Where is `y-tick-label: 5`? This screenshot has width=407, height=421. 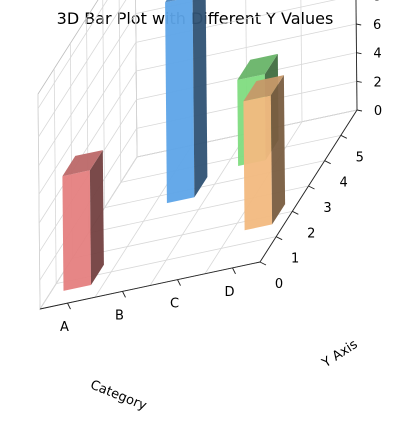 y-tick-label: 5 is located at coordinates (360, 157).